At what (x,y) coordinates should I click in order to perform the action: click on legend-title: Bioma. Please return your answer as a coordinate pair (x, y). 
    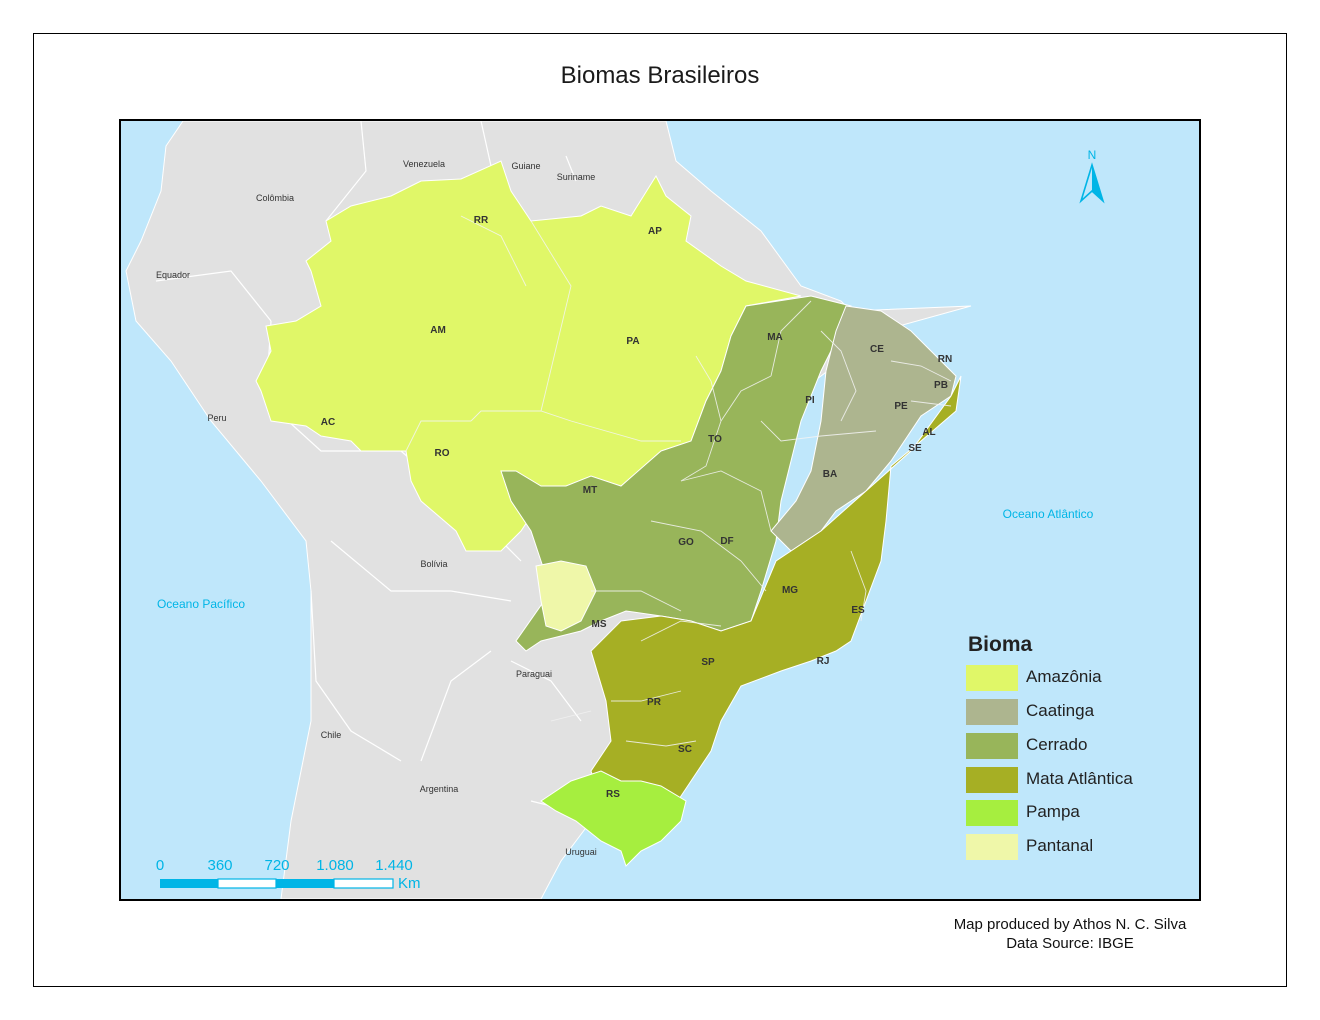
    Looking at the image, I should click on (1000, 644).